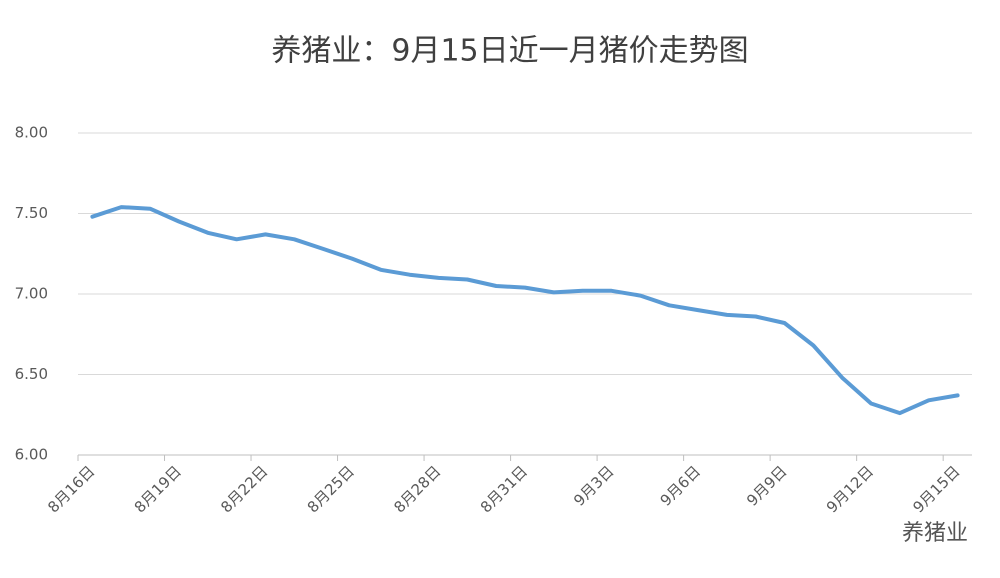  I want to click on y-tick-label: 8.00, so click(31, 133).